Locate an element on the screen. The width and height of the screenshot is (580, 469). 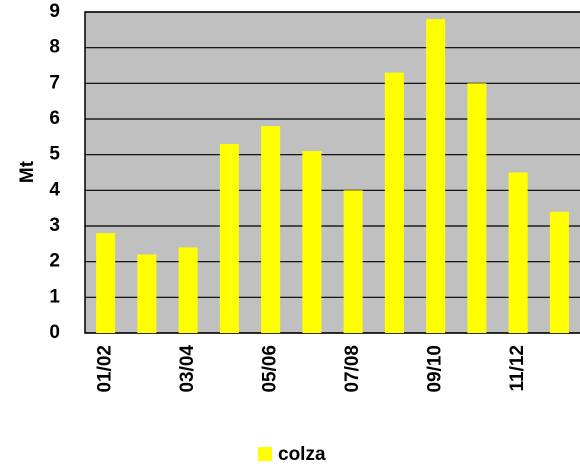
y-tick-label: 6 is located at coordinates (54, 118).